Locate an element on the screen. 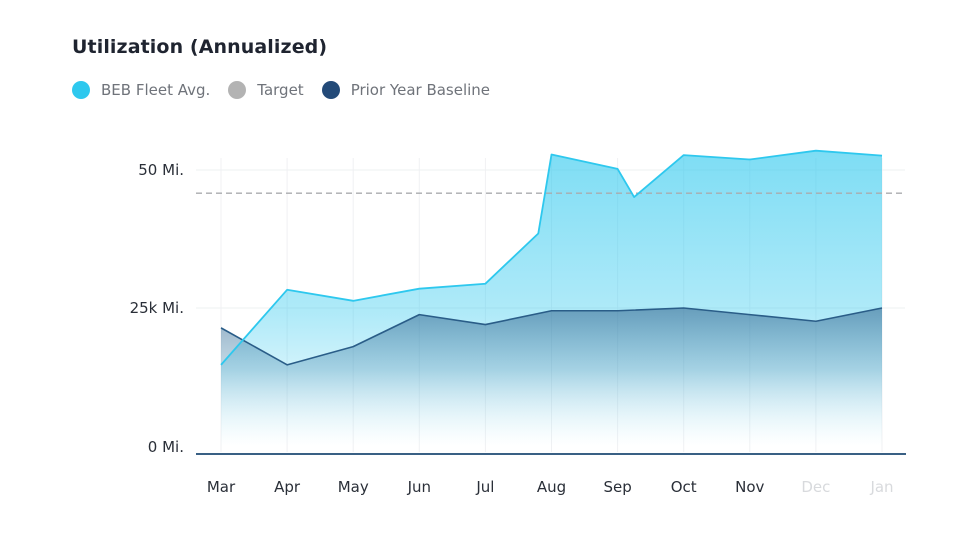 Image resolution: width=958 pixels, height=536 pixels. y-tick-label: 50 Mi. is located at coordinates (161, 170).